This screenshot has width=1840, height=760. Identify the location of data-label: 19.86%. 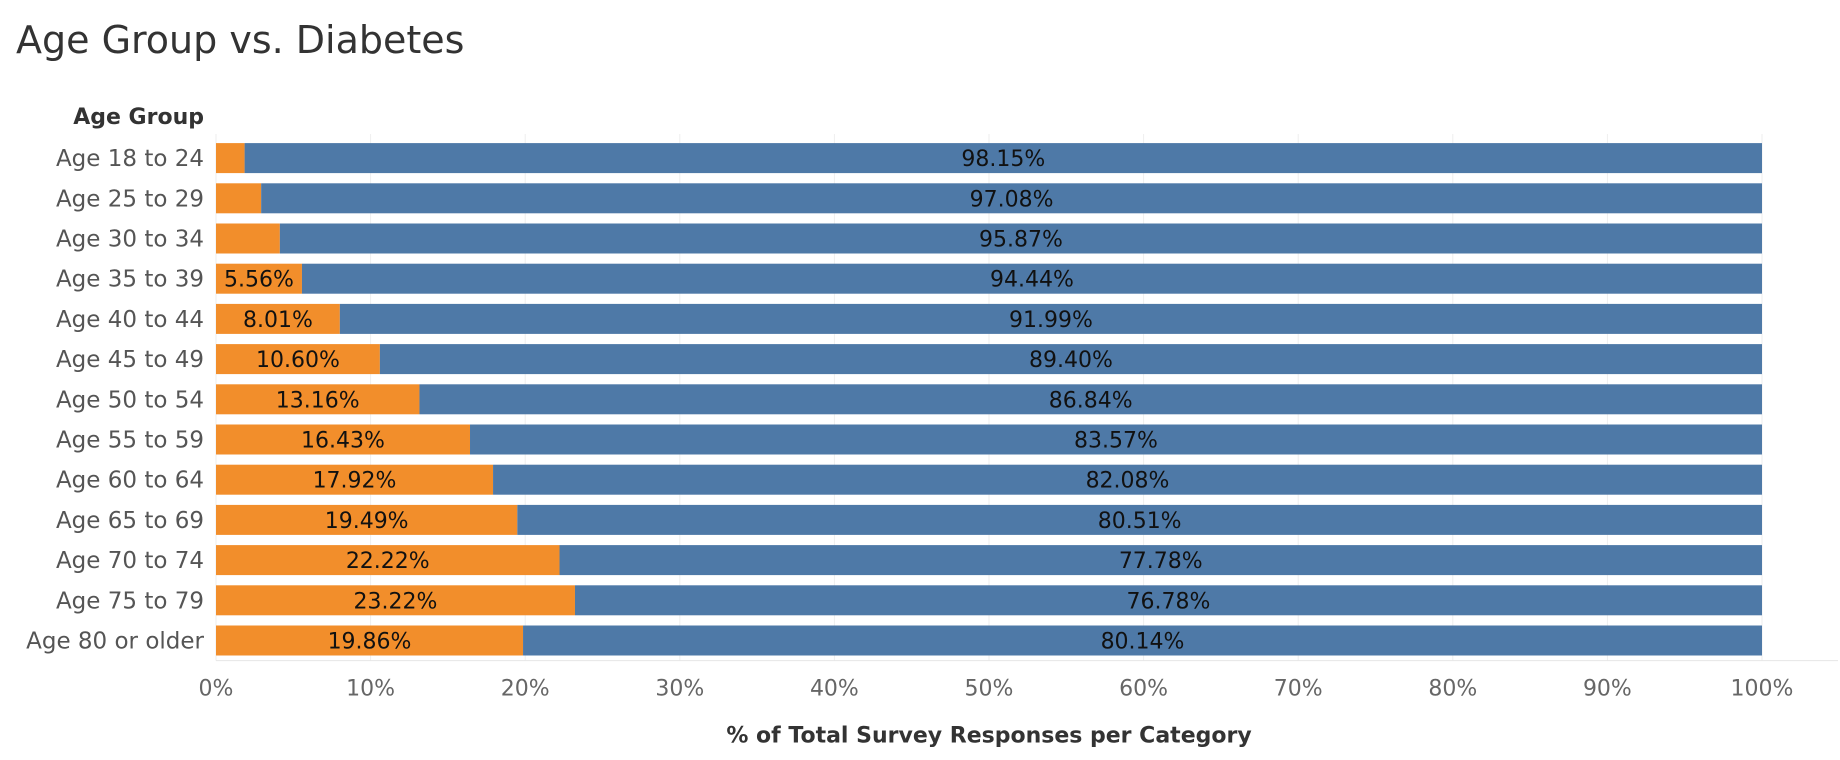
(370, 642).